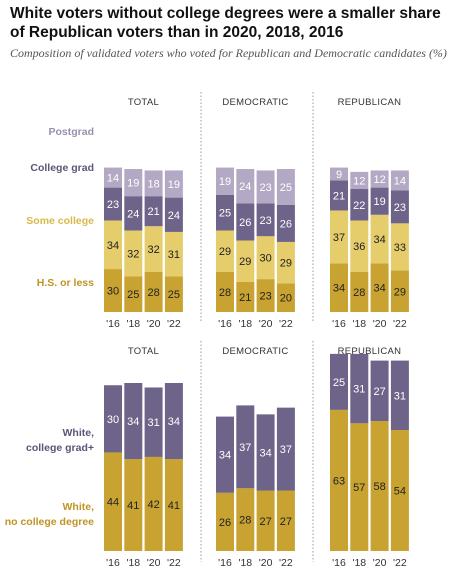 The image size is (462, 571). Describe the element at coordinates (225, 252) in the screenshot. I see `data-label-some_college-democratic-16: 29` at that location.